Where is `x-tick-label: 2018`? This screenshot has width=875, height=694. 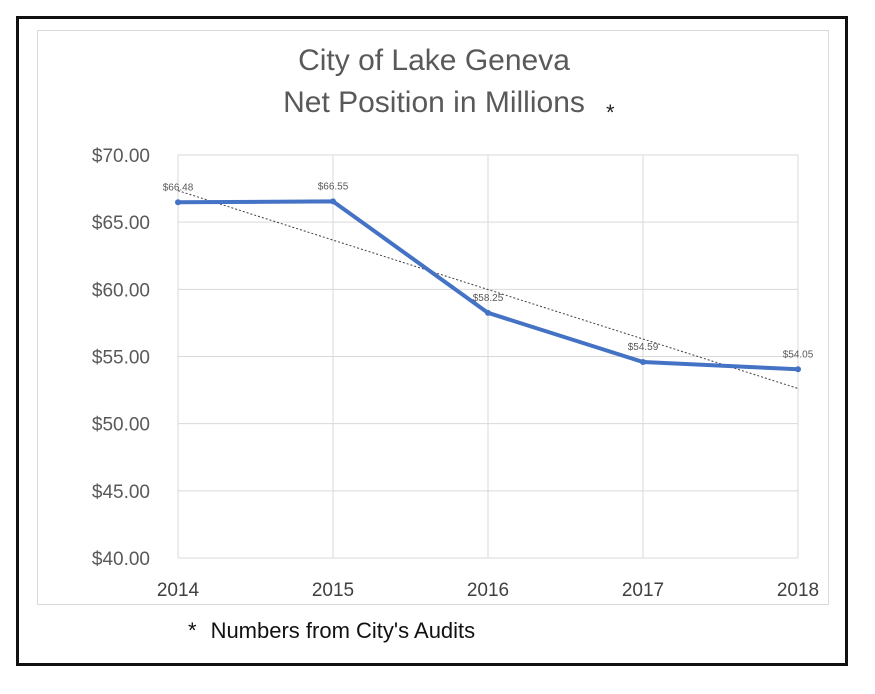
x-tick-label: 2018 is located at coordinates (798, 590).